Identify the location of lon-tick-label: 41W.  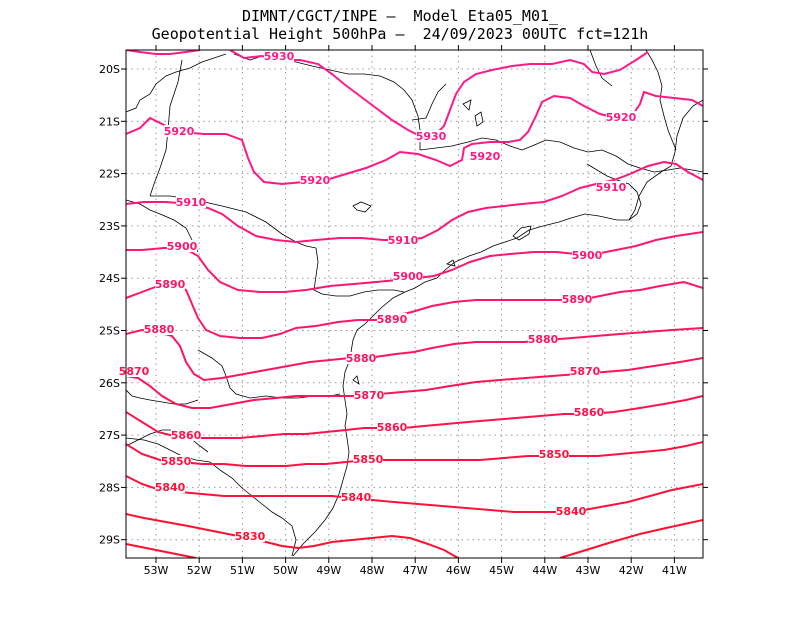
(674, 570).